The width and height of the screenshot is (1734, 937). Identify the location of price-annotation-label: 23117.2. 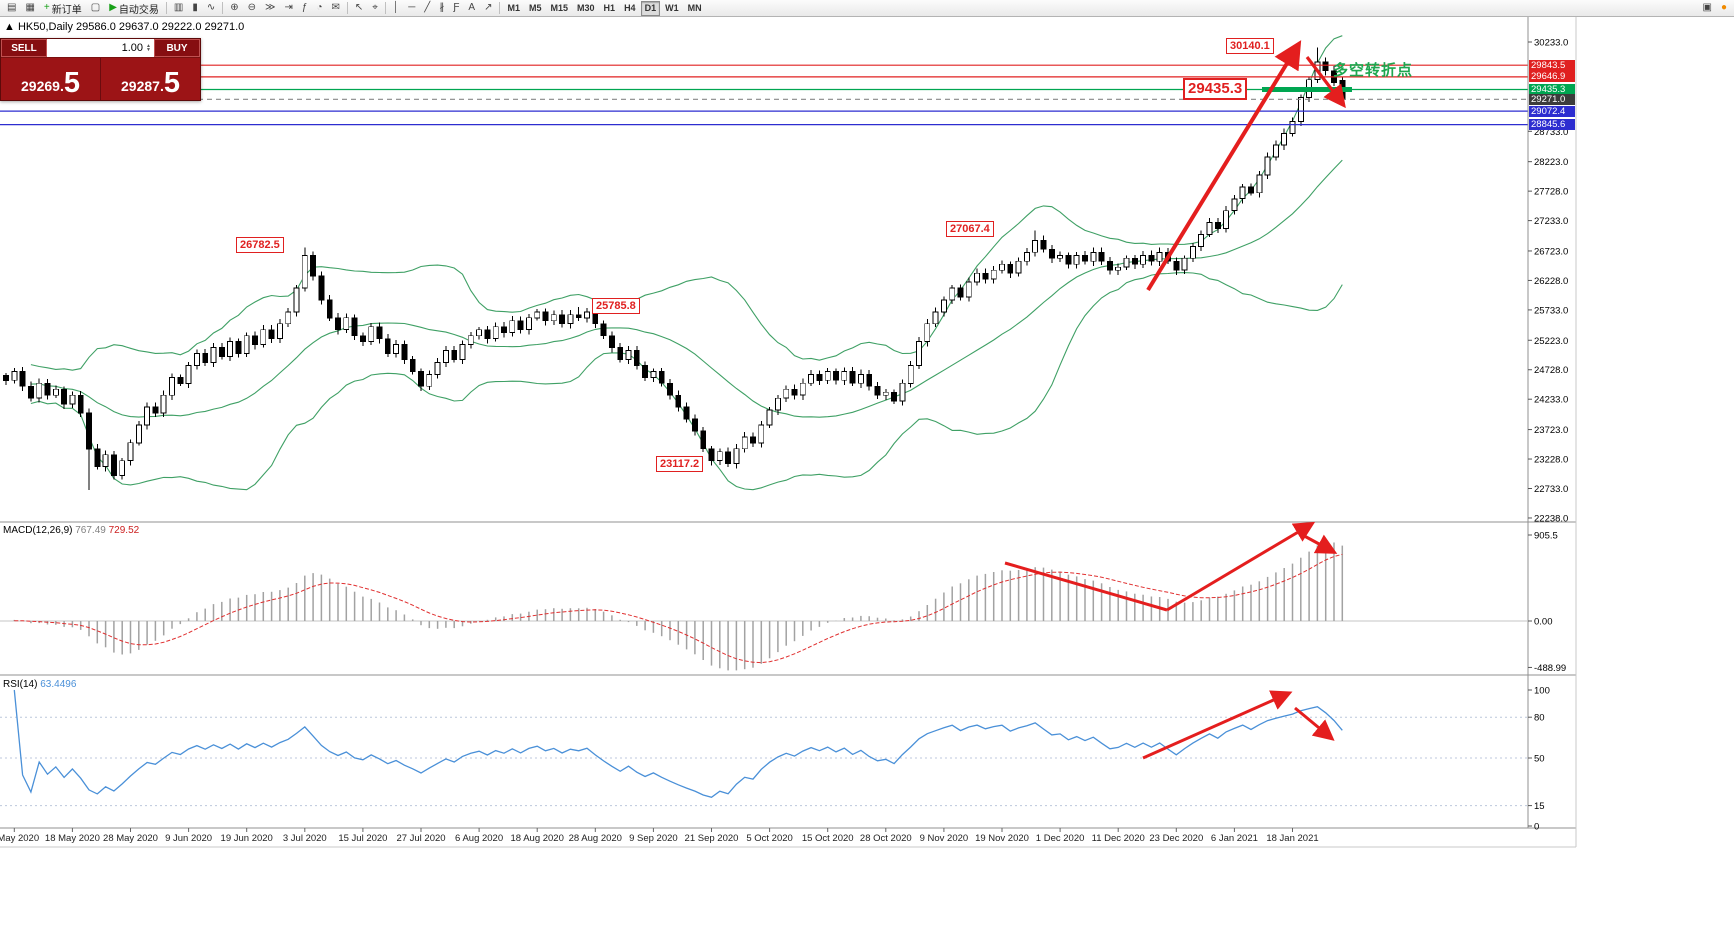
(680, 464).